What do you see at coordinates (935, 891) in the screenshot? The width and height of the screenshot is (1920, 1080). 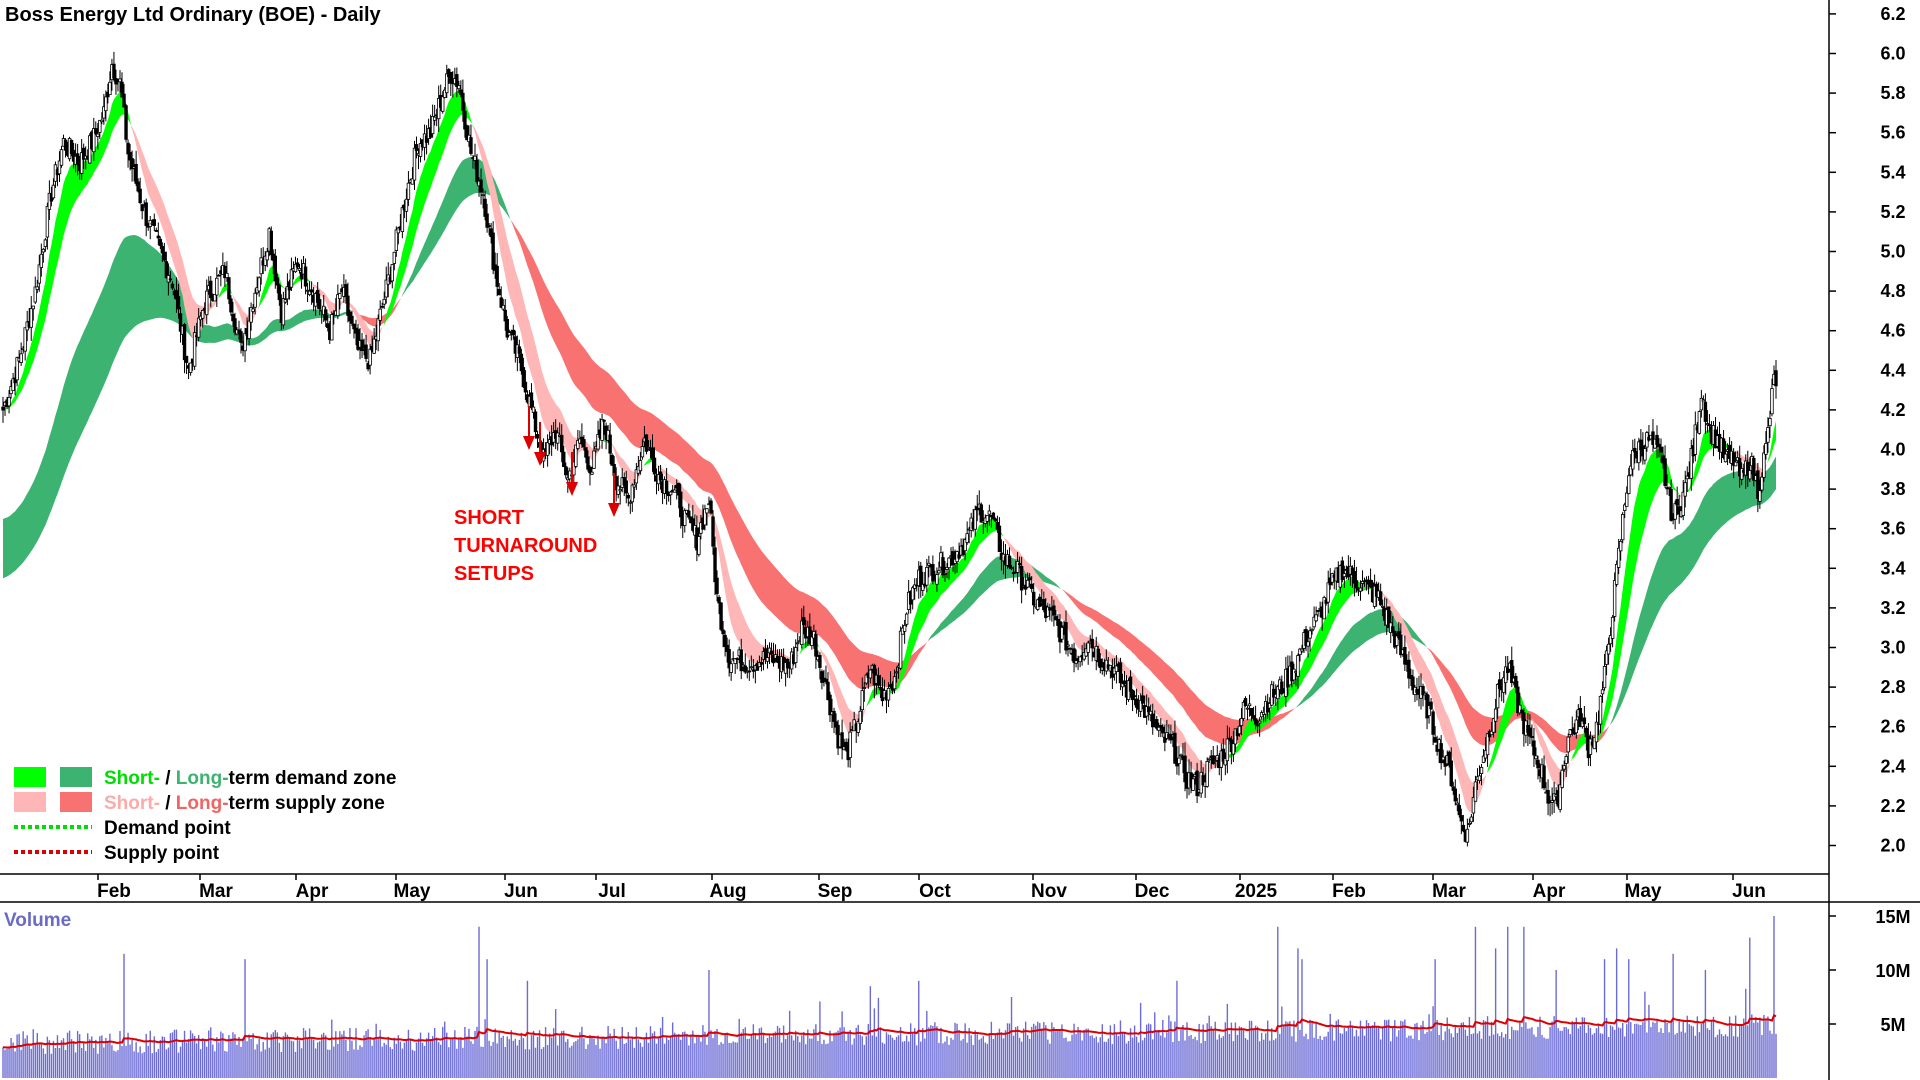 I see `x-tick-label: Oct` at bounding box center [935, 891].